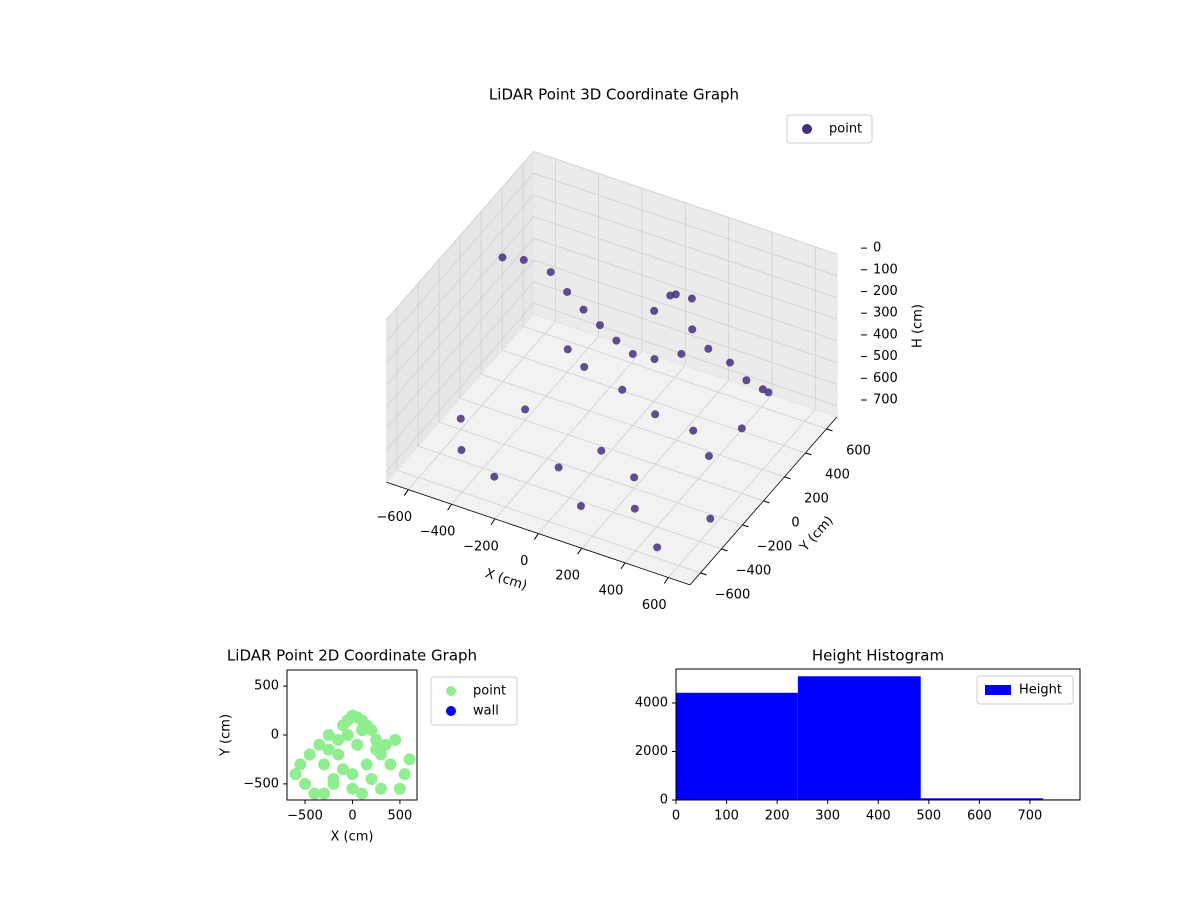 The height and width of the screenshot is (900, 1200). What do you see at coordinates (885, 334) in the screenshot?
I see `z-tick-label: 400` at bounding box center [885, 334].